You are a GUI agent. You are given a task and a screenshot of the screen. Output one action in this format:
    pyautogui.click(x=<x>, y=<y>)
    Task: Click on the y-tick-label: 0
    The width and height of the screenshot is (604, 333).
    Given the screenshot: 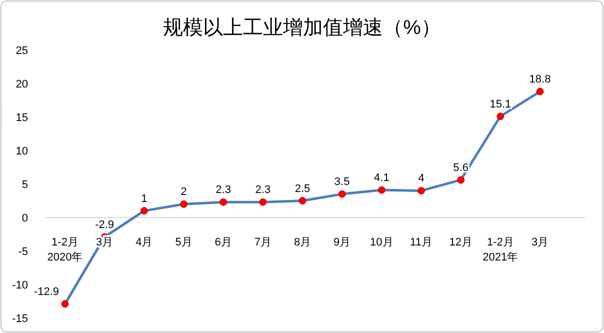 What is the action you would take?
    pyautogui.click(x=25, y=218)
    